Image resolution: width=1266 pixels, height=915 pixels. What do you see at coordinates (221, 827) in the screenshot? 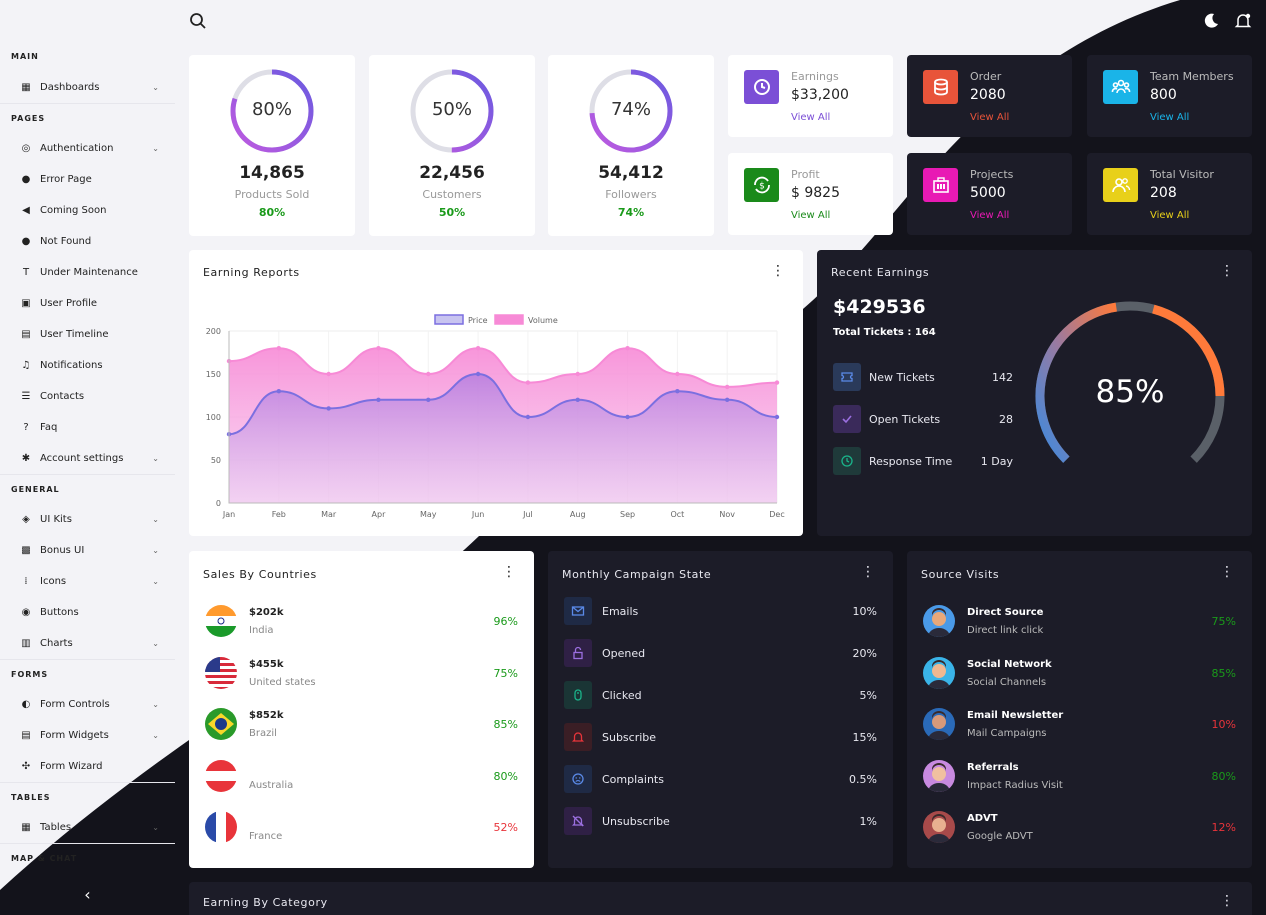
I see `france-flag` at bounding box center [221, 827].